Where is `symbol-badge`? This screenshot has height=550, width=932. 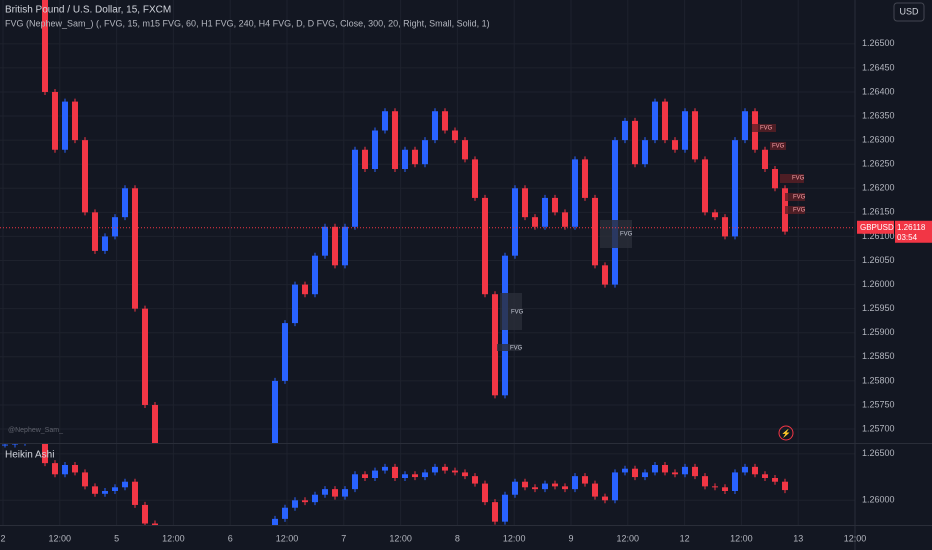 symbol-badge is located at coordinates (875, 227).